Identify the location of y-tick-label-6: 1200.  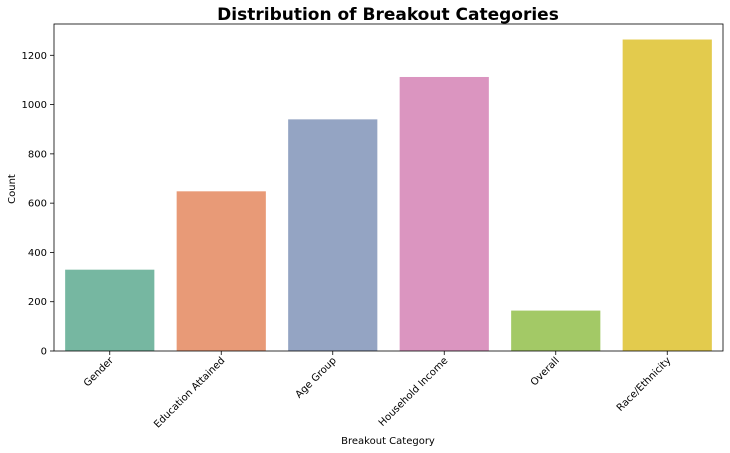
(34, 56).